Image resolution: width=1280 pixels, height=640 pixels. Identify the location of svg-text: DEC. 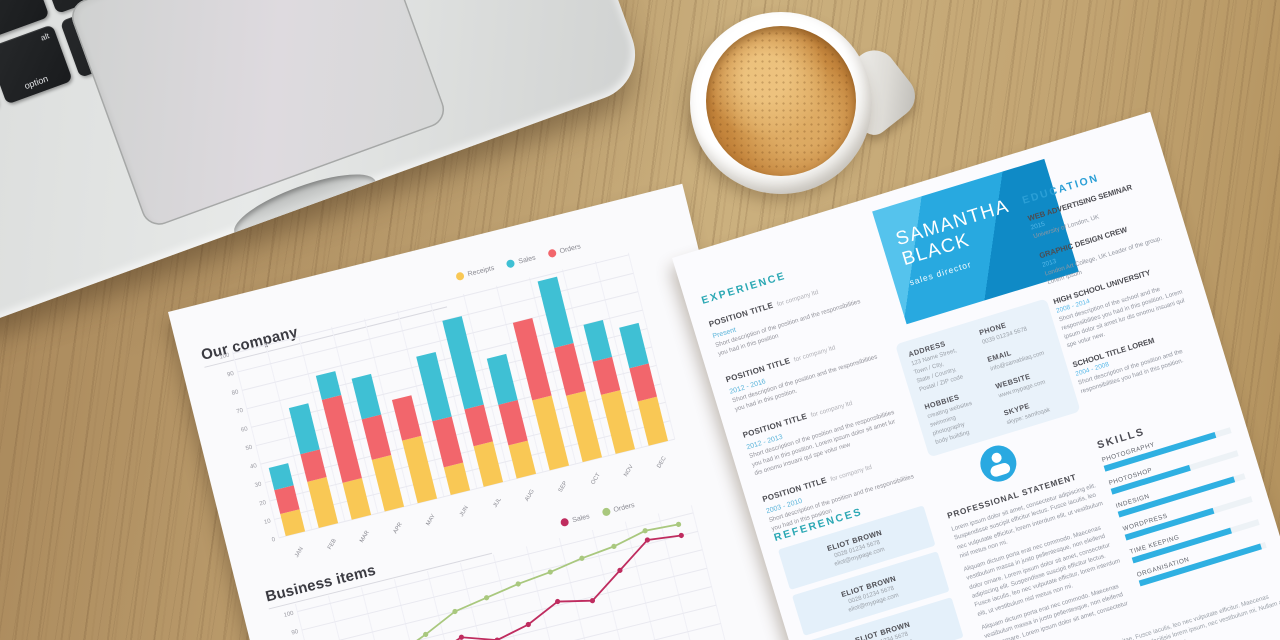
(661, 463).